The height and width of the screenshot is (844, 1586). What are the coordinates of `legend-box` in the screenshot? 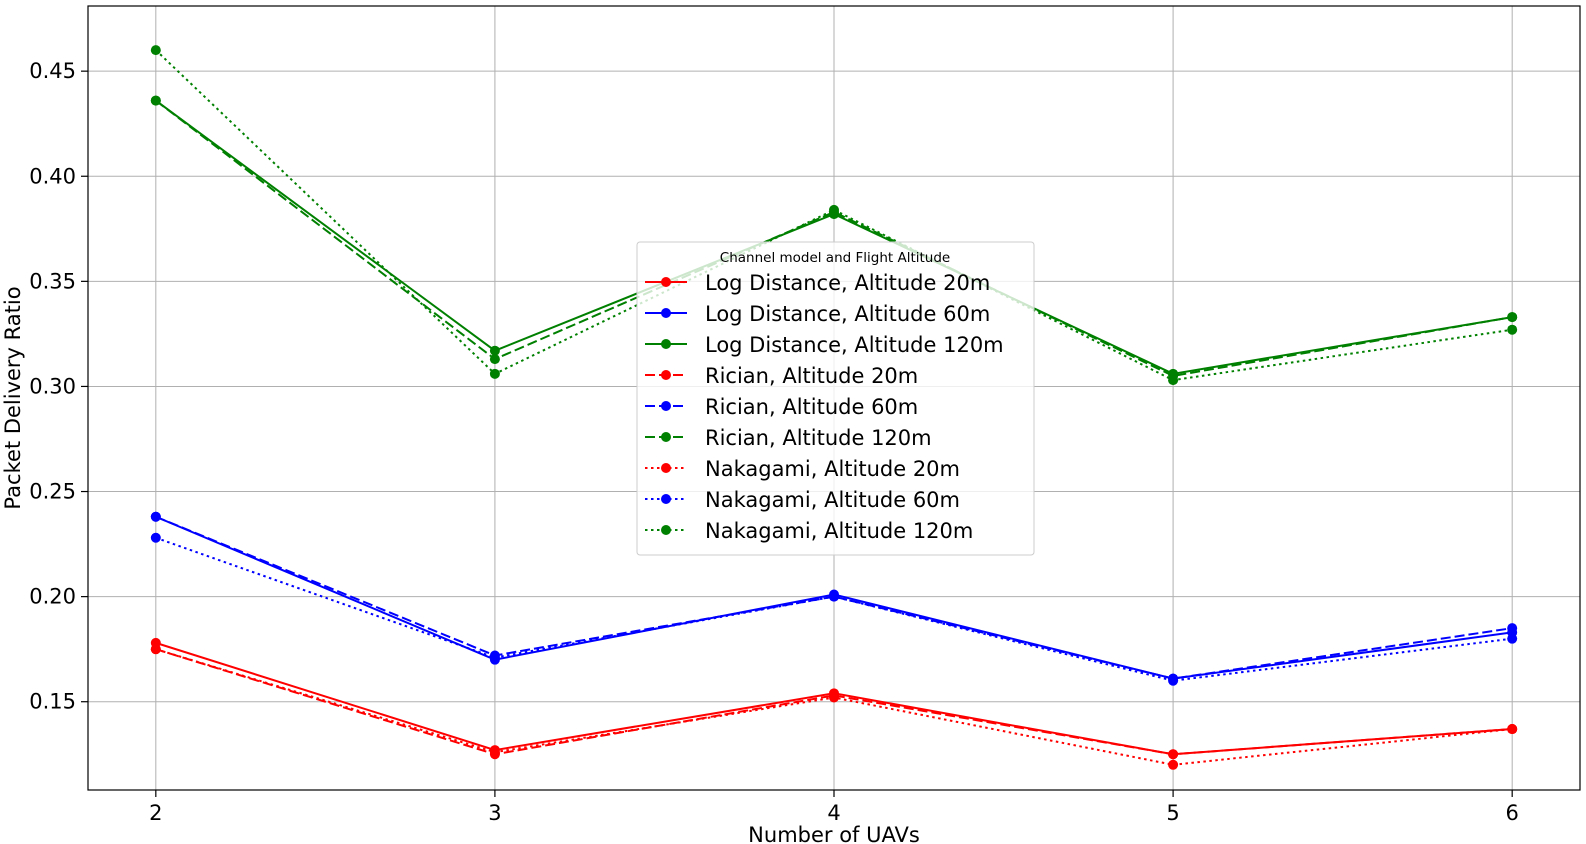 It's located at (835, 398).